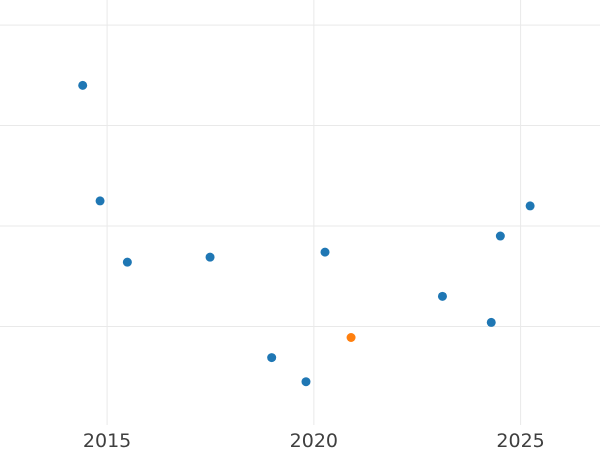  Describe the element at coordinates (520, 440) in the screenshot. I see `x-tick-label-2025: 2025` at that location.